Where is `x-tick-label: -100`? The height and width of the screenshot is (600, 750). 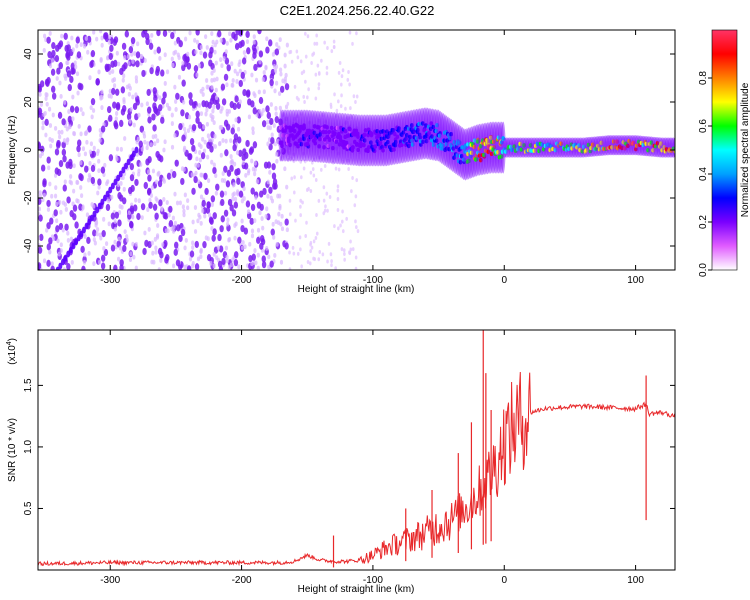
x-tick-label: -100 is located at coordinates (373, 580).